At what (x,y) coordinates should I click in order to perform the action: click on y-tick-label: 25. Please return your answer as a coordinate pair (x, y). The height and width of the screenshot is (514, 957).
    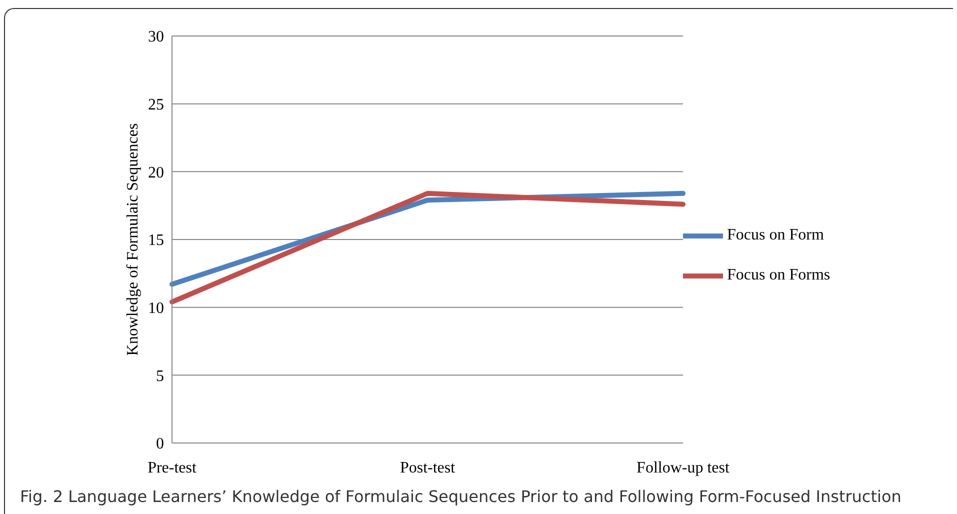
    Looking at the image, I should click on (156, 105).